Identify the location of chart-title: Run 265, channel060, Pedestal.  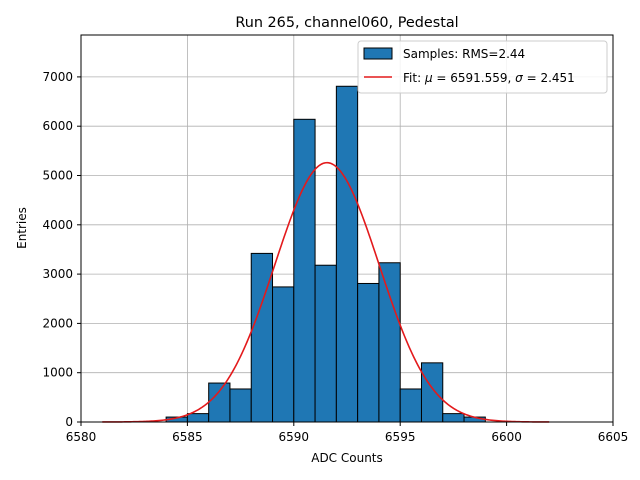
(346, 23).